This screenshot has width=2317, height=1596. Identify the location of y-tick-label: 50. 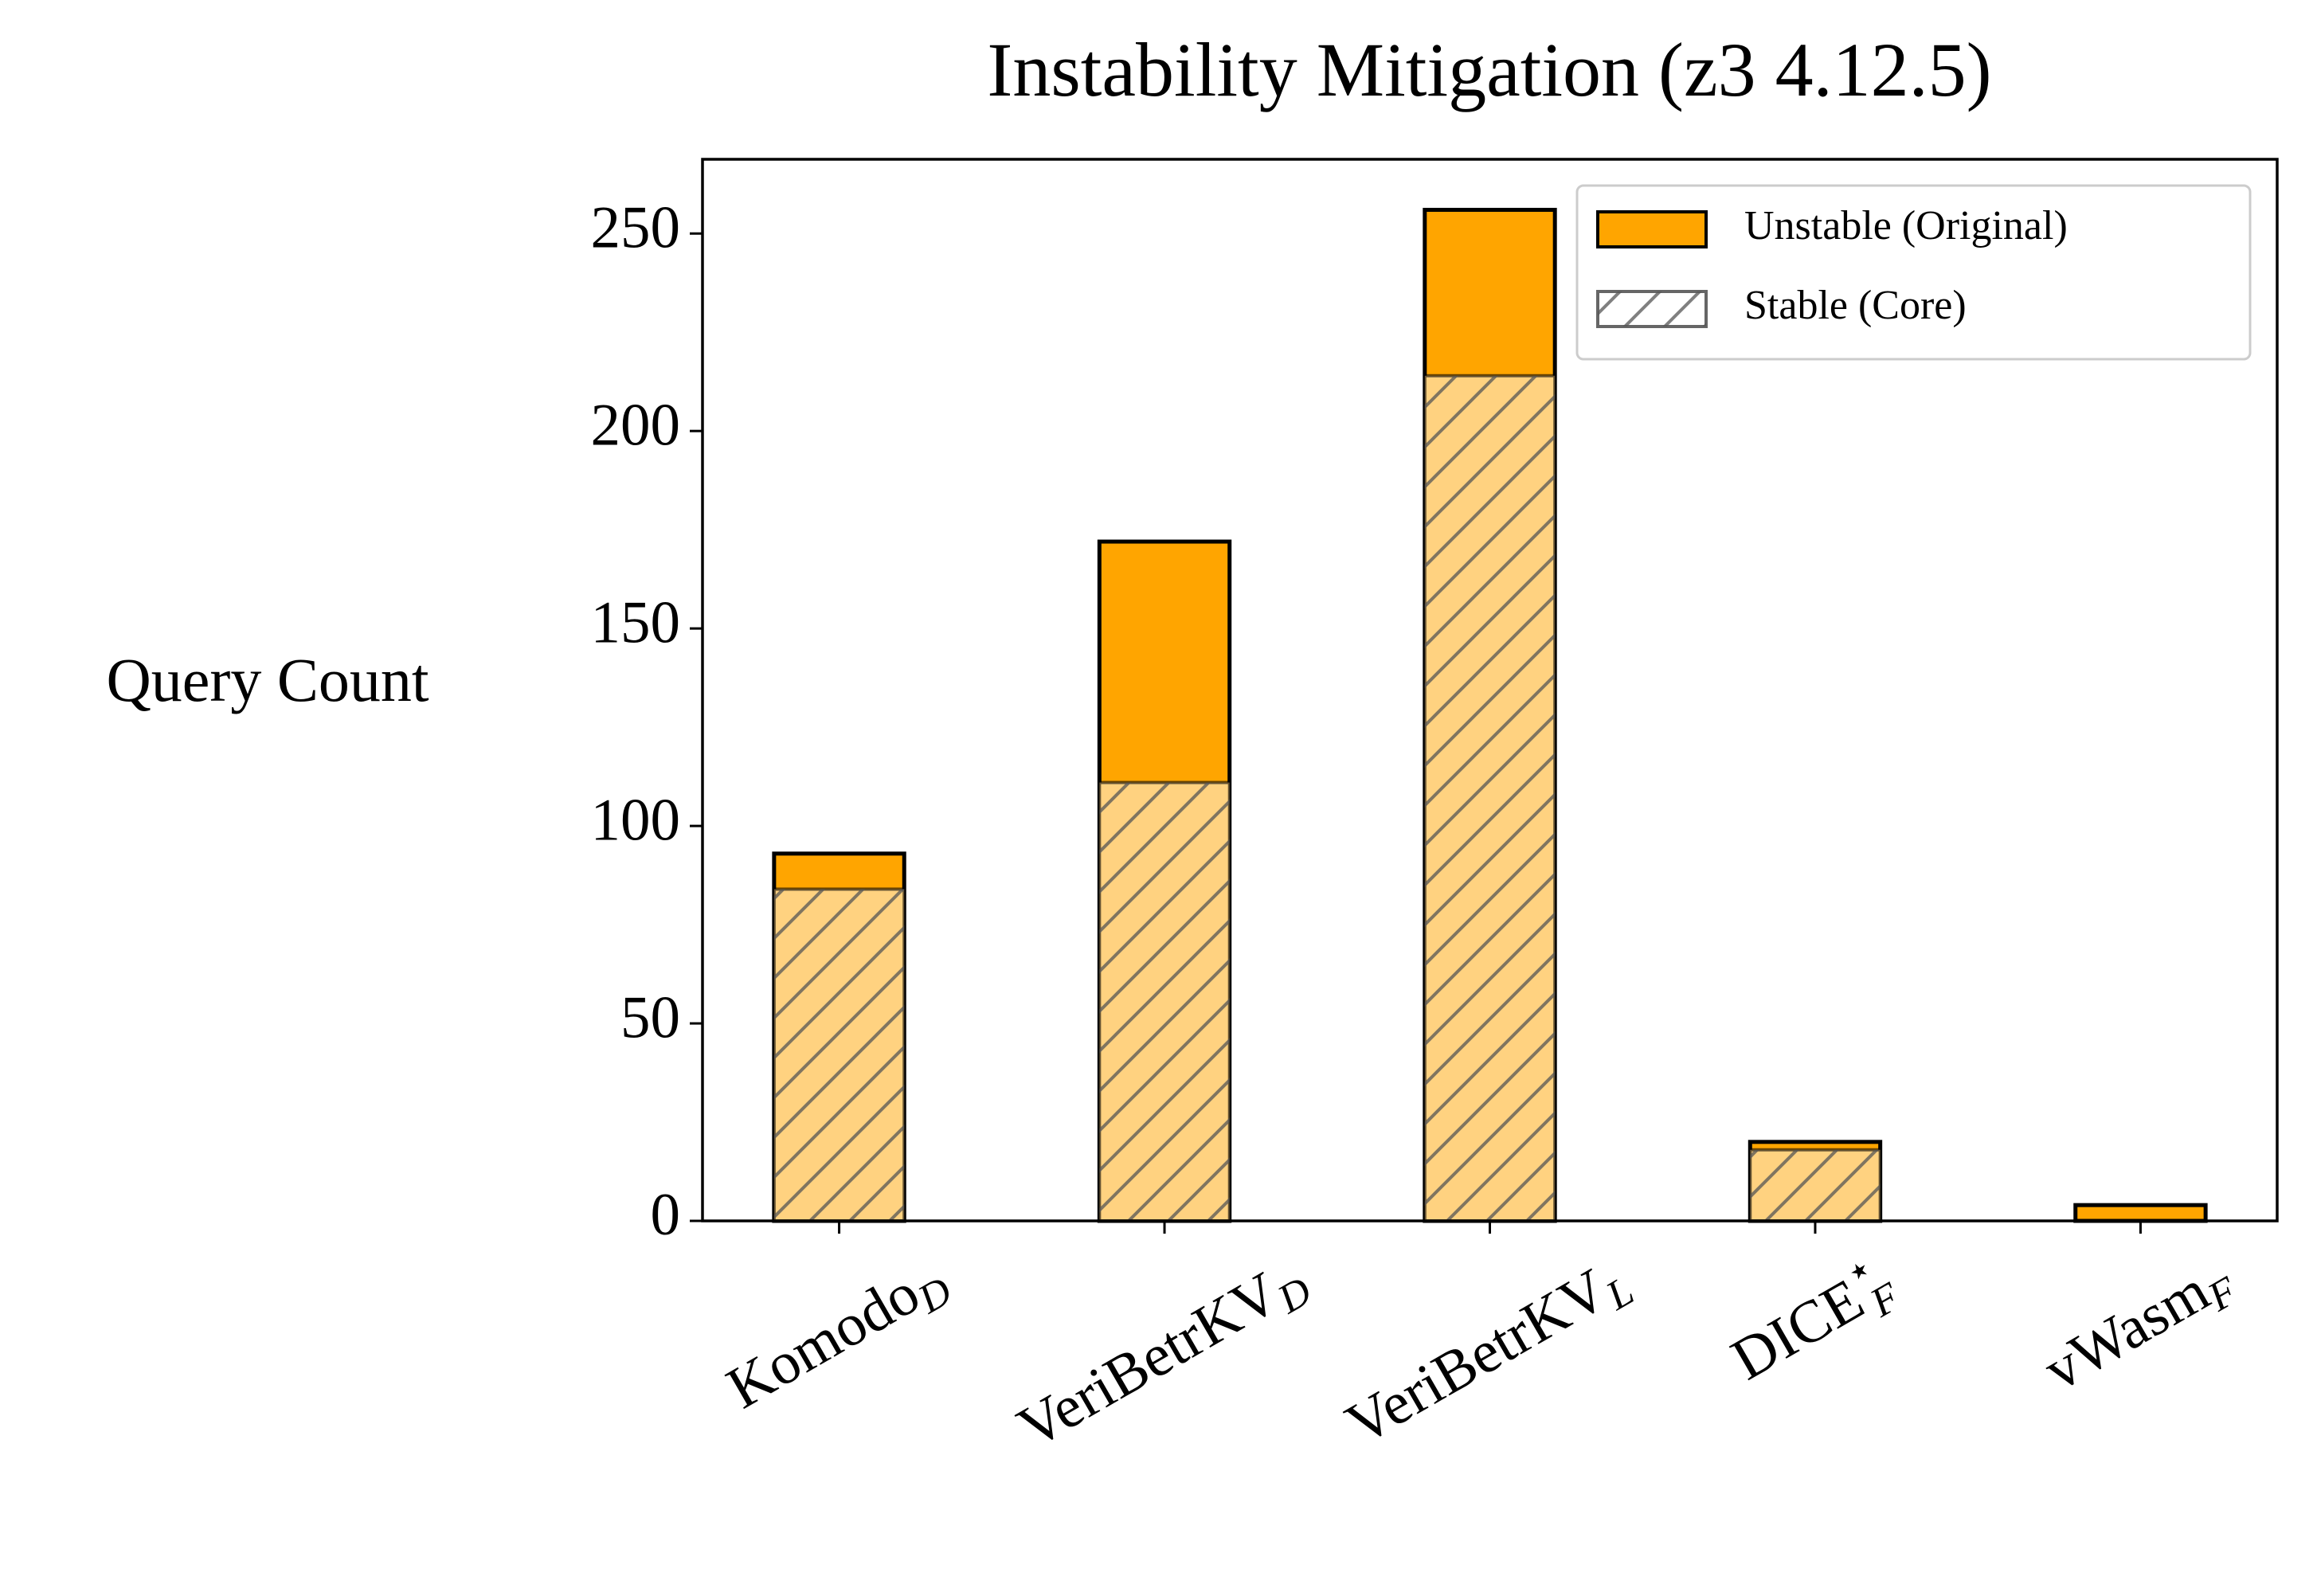
(650, 1017).